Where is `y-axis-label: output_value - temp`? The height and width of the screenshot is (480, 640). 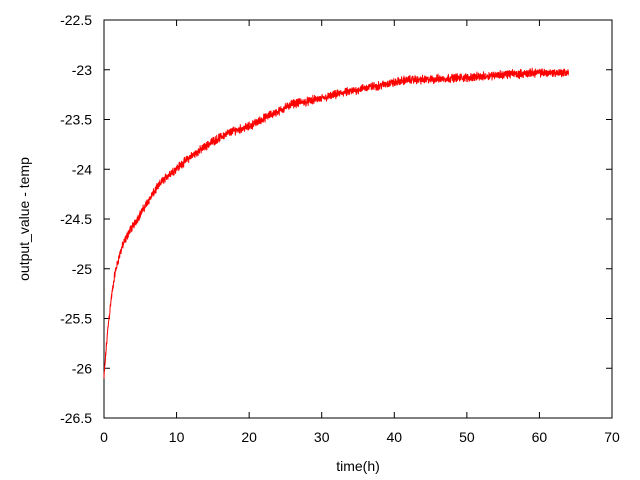 y-axis-label: output_value - temp is located at coordinates (24, 219).